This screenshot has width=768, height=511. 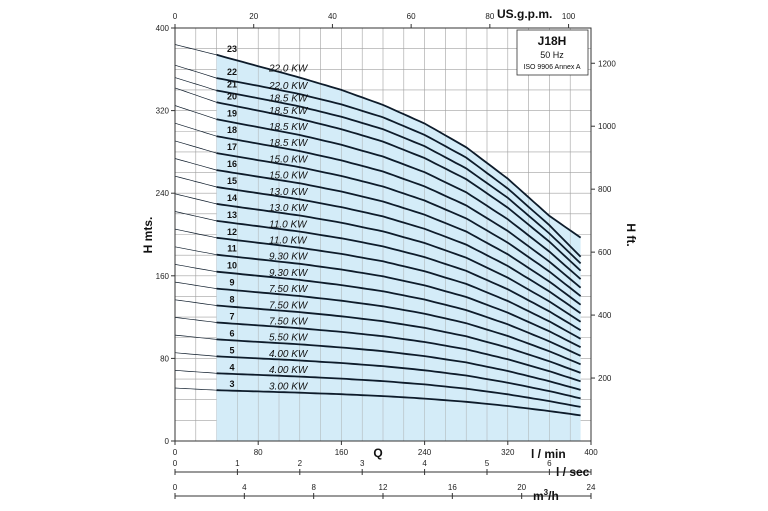 What do you see at coordinates (288, 224) in the screenshot?
I see `power-label-13: 11.0 KW` at bounding box center [288, 224].